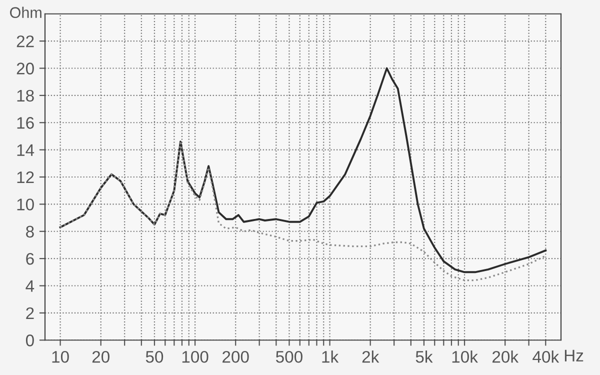 This screenshot has height=375, width=600. I want to click on y-tick-label: 16, so click(25, 123).